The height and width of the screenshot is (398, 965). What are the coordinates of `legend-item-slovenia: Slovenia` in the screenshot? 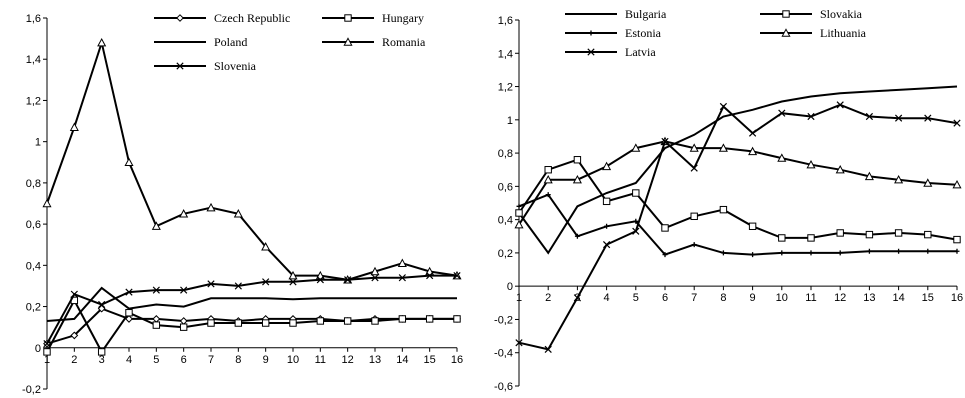 It's located at (205, 66).